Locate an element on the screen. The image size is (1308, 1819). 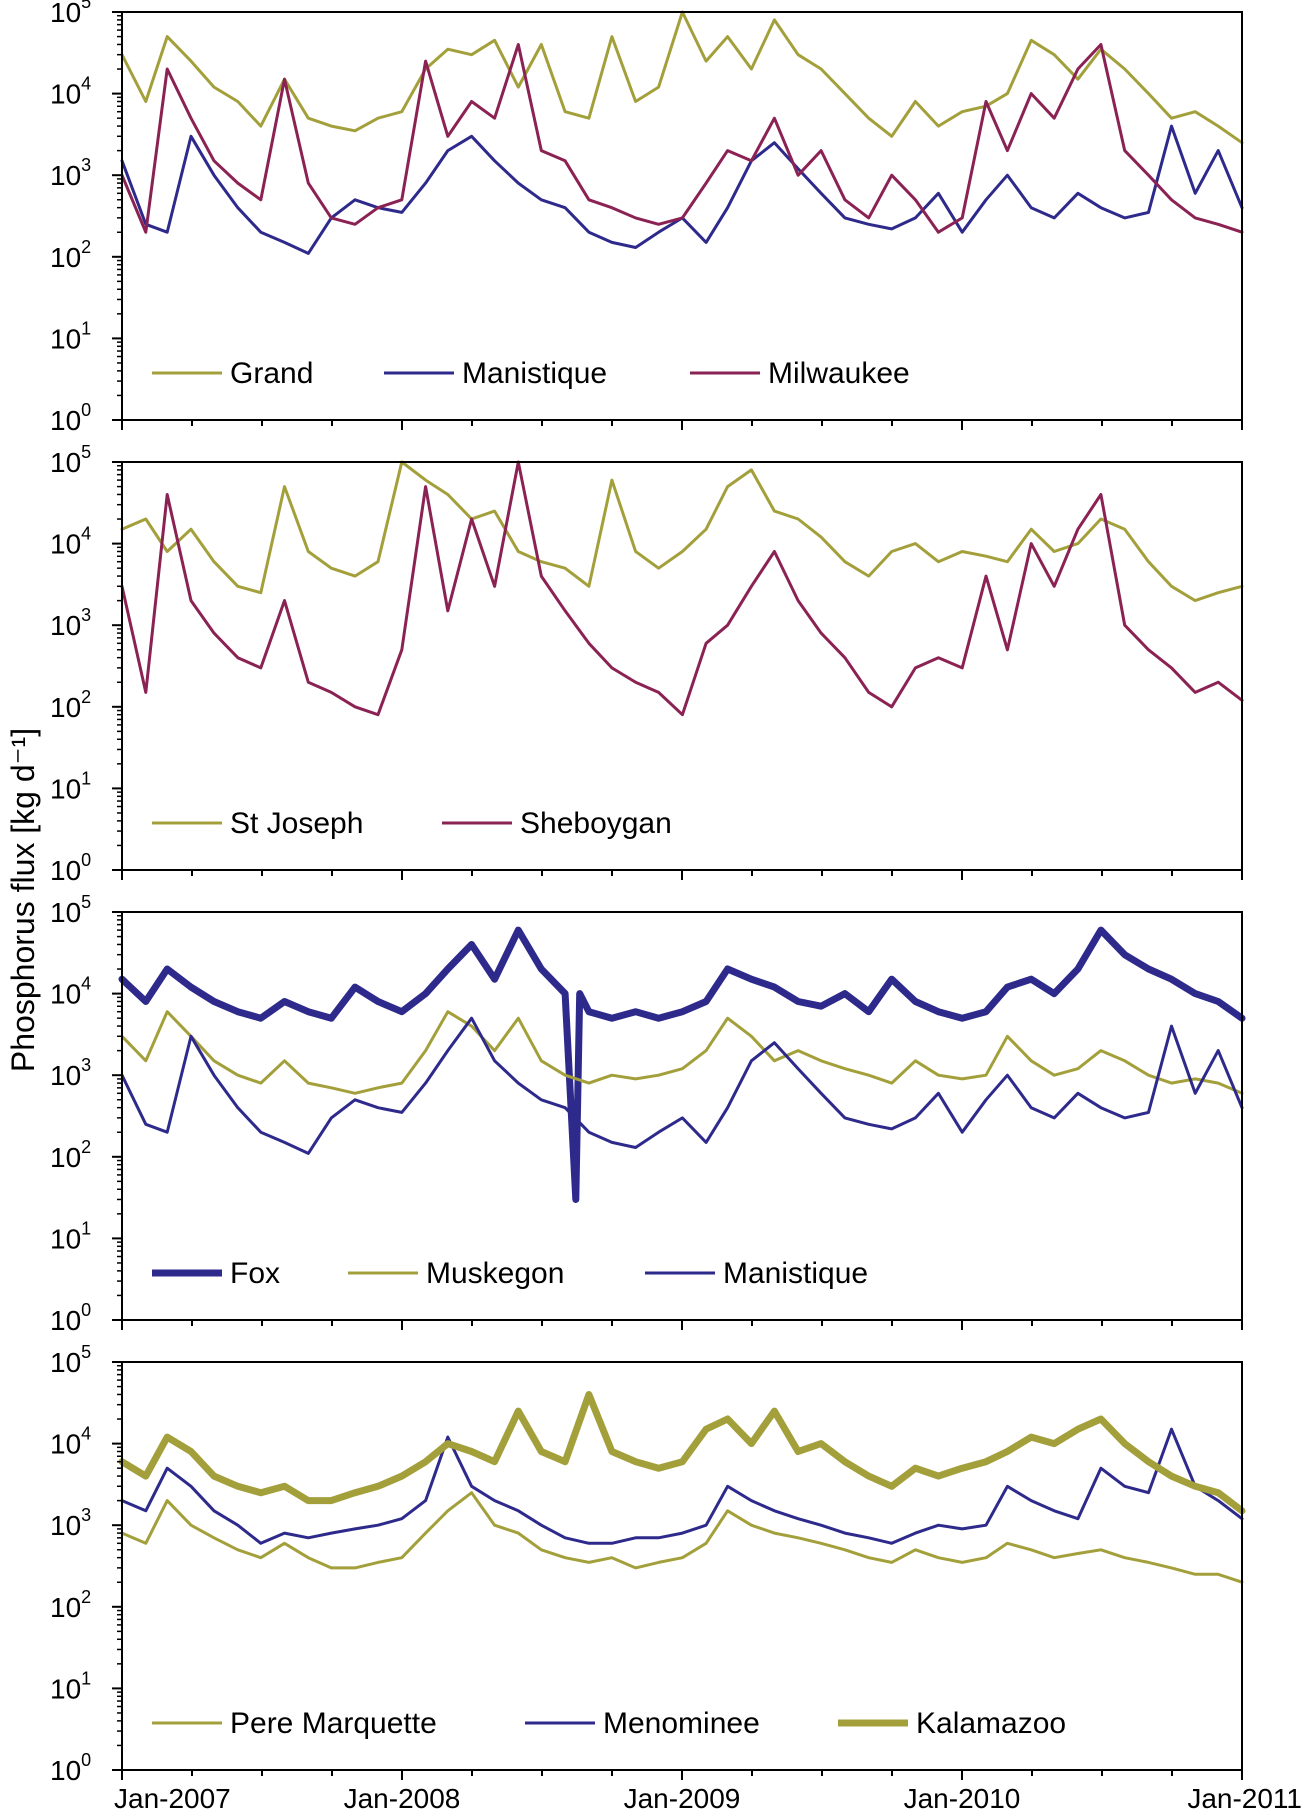
x-tick-label: Jan-2009 is located at coordinates (682, 1798).